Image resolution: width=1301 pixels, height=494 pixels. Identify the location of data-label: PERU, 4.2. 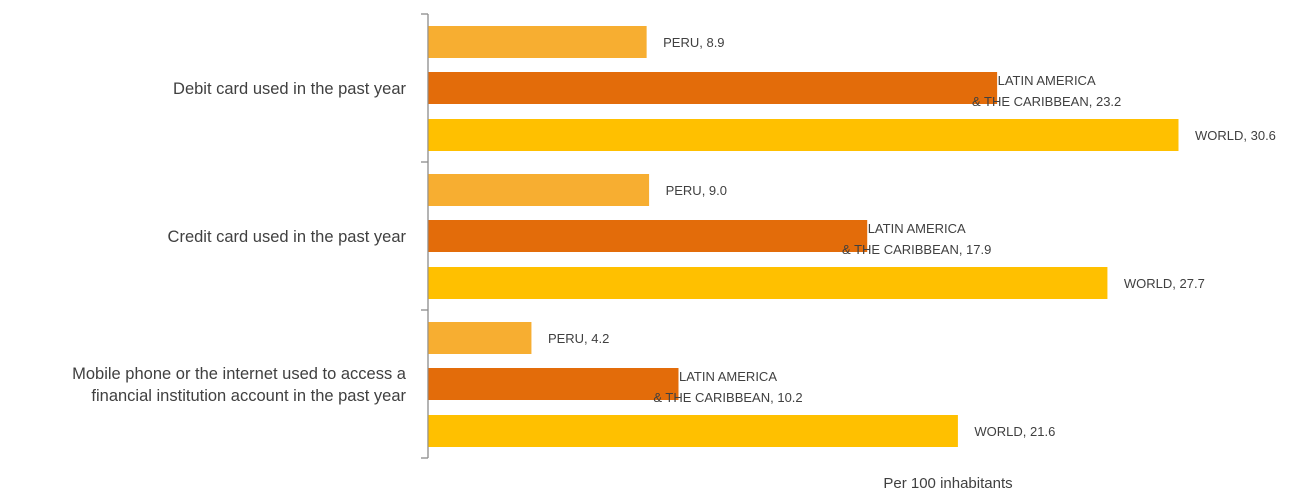
(578, 338).